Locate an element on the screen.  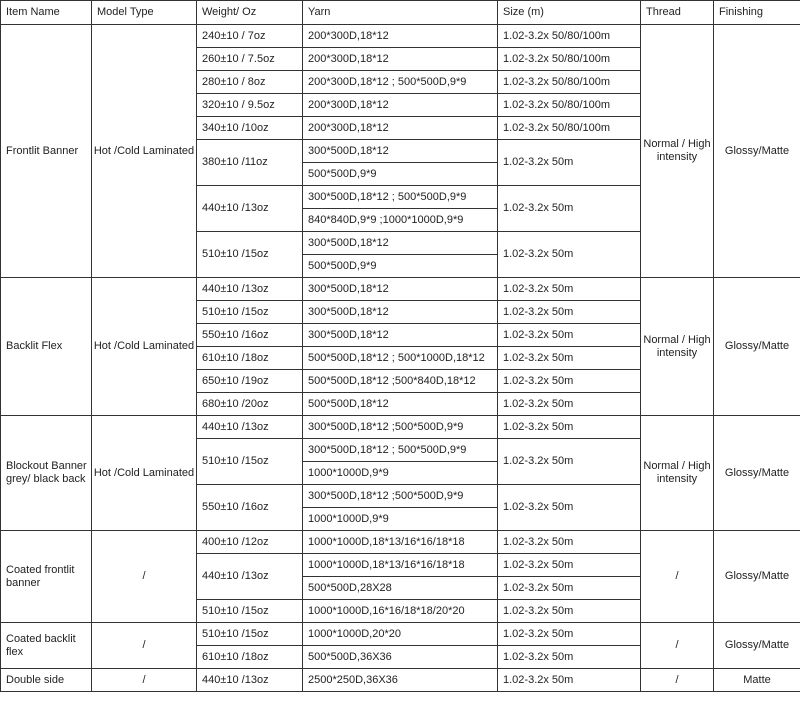
header-yarn: Yarn is located at coordinates (400, 12).